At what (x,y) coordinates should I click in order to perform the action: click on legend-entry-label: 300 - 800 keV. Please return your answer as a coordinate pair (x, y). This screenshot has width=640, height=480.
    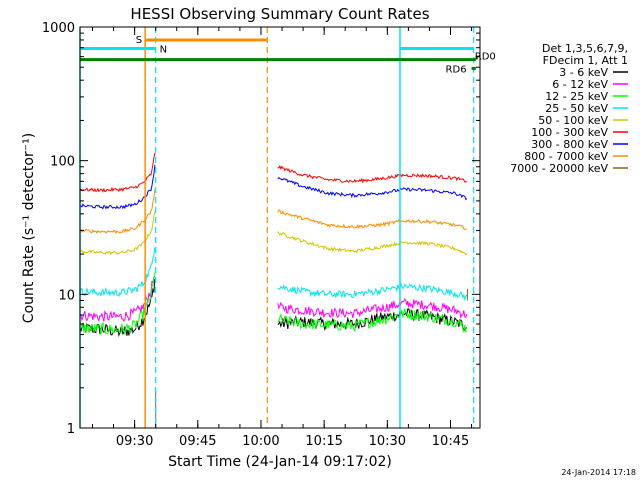
    Looking at the image, I should click on (569, 144).